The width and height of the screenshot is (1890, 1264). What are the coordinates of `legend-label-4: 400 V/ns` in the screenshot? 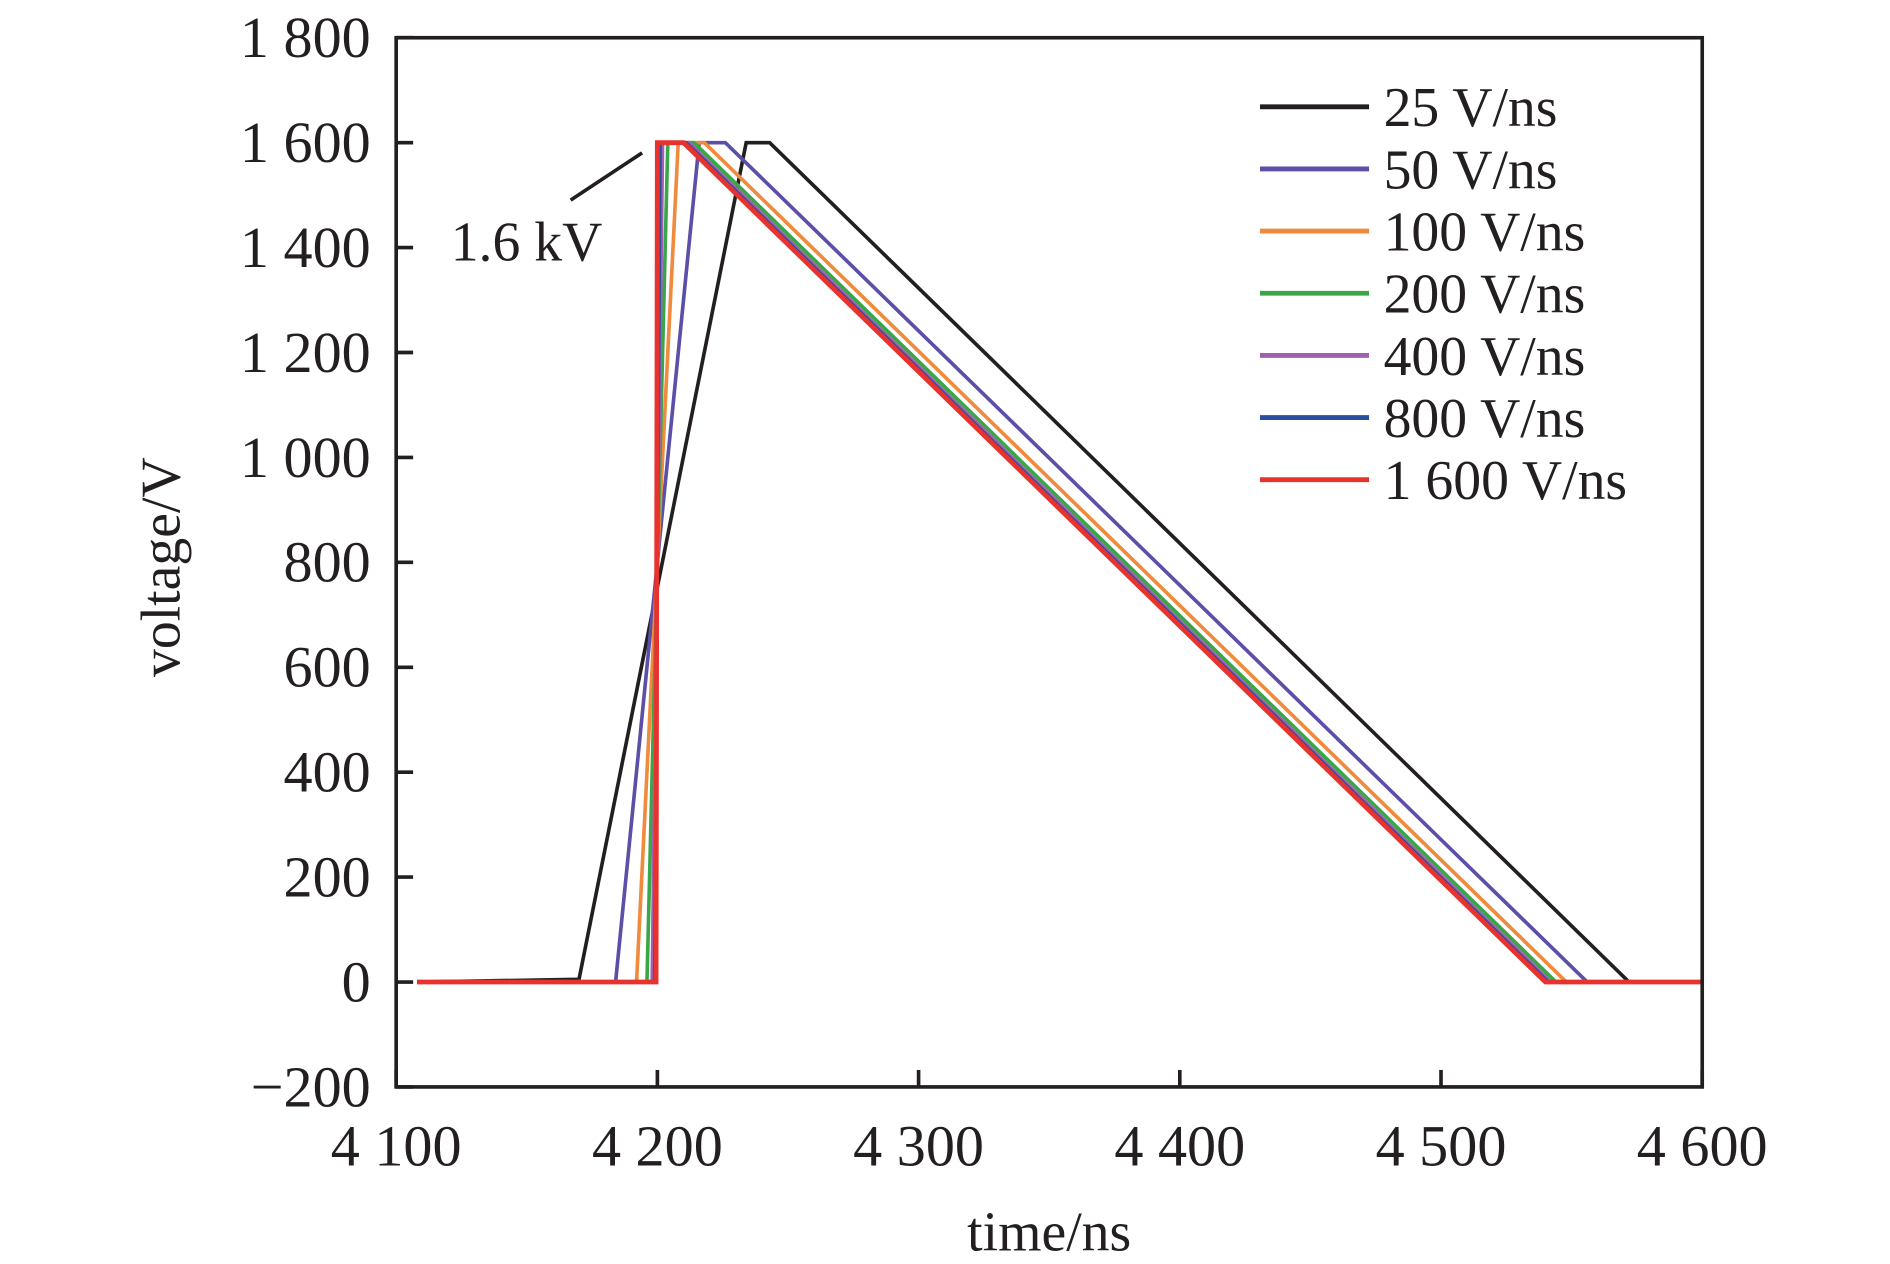 It's located at (1485, 357).